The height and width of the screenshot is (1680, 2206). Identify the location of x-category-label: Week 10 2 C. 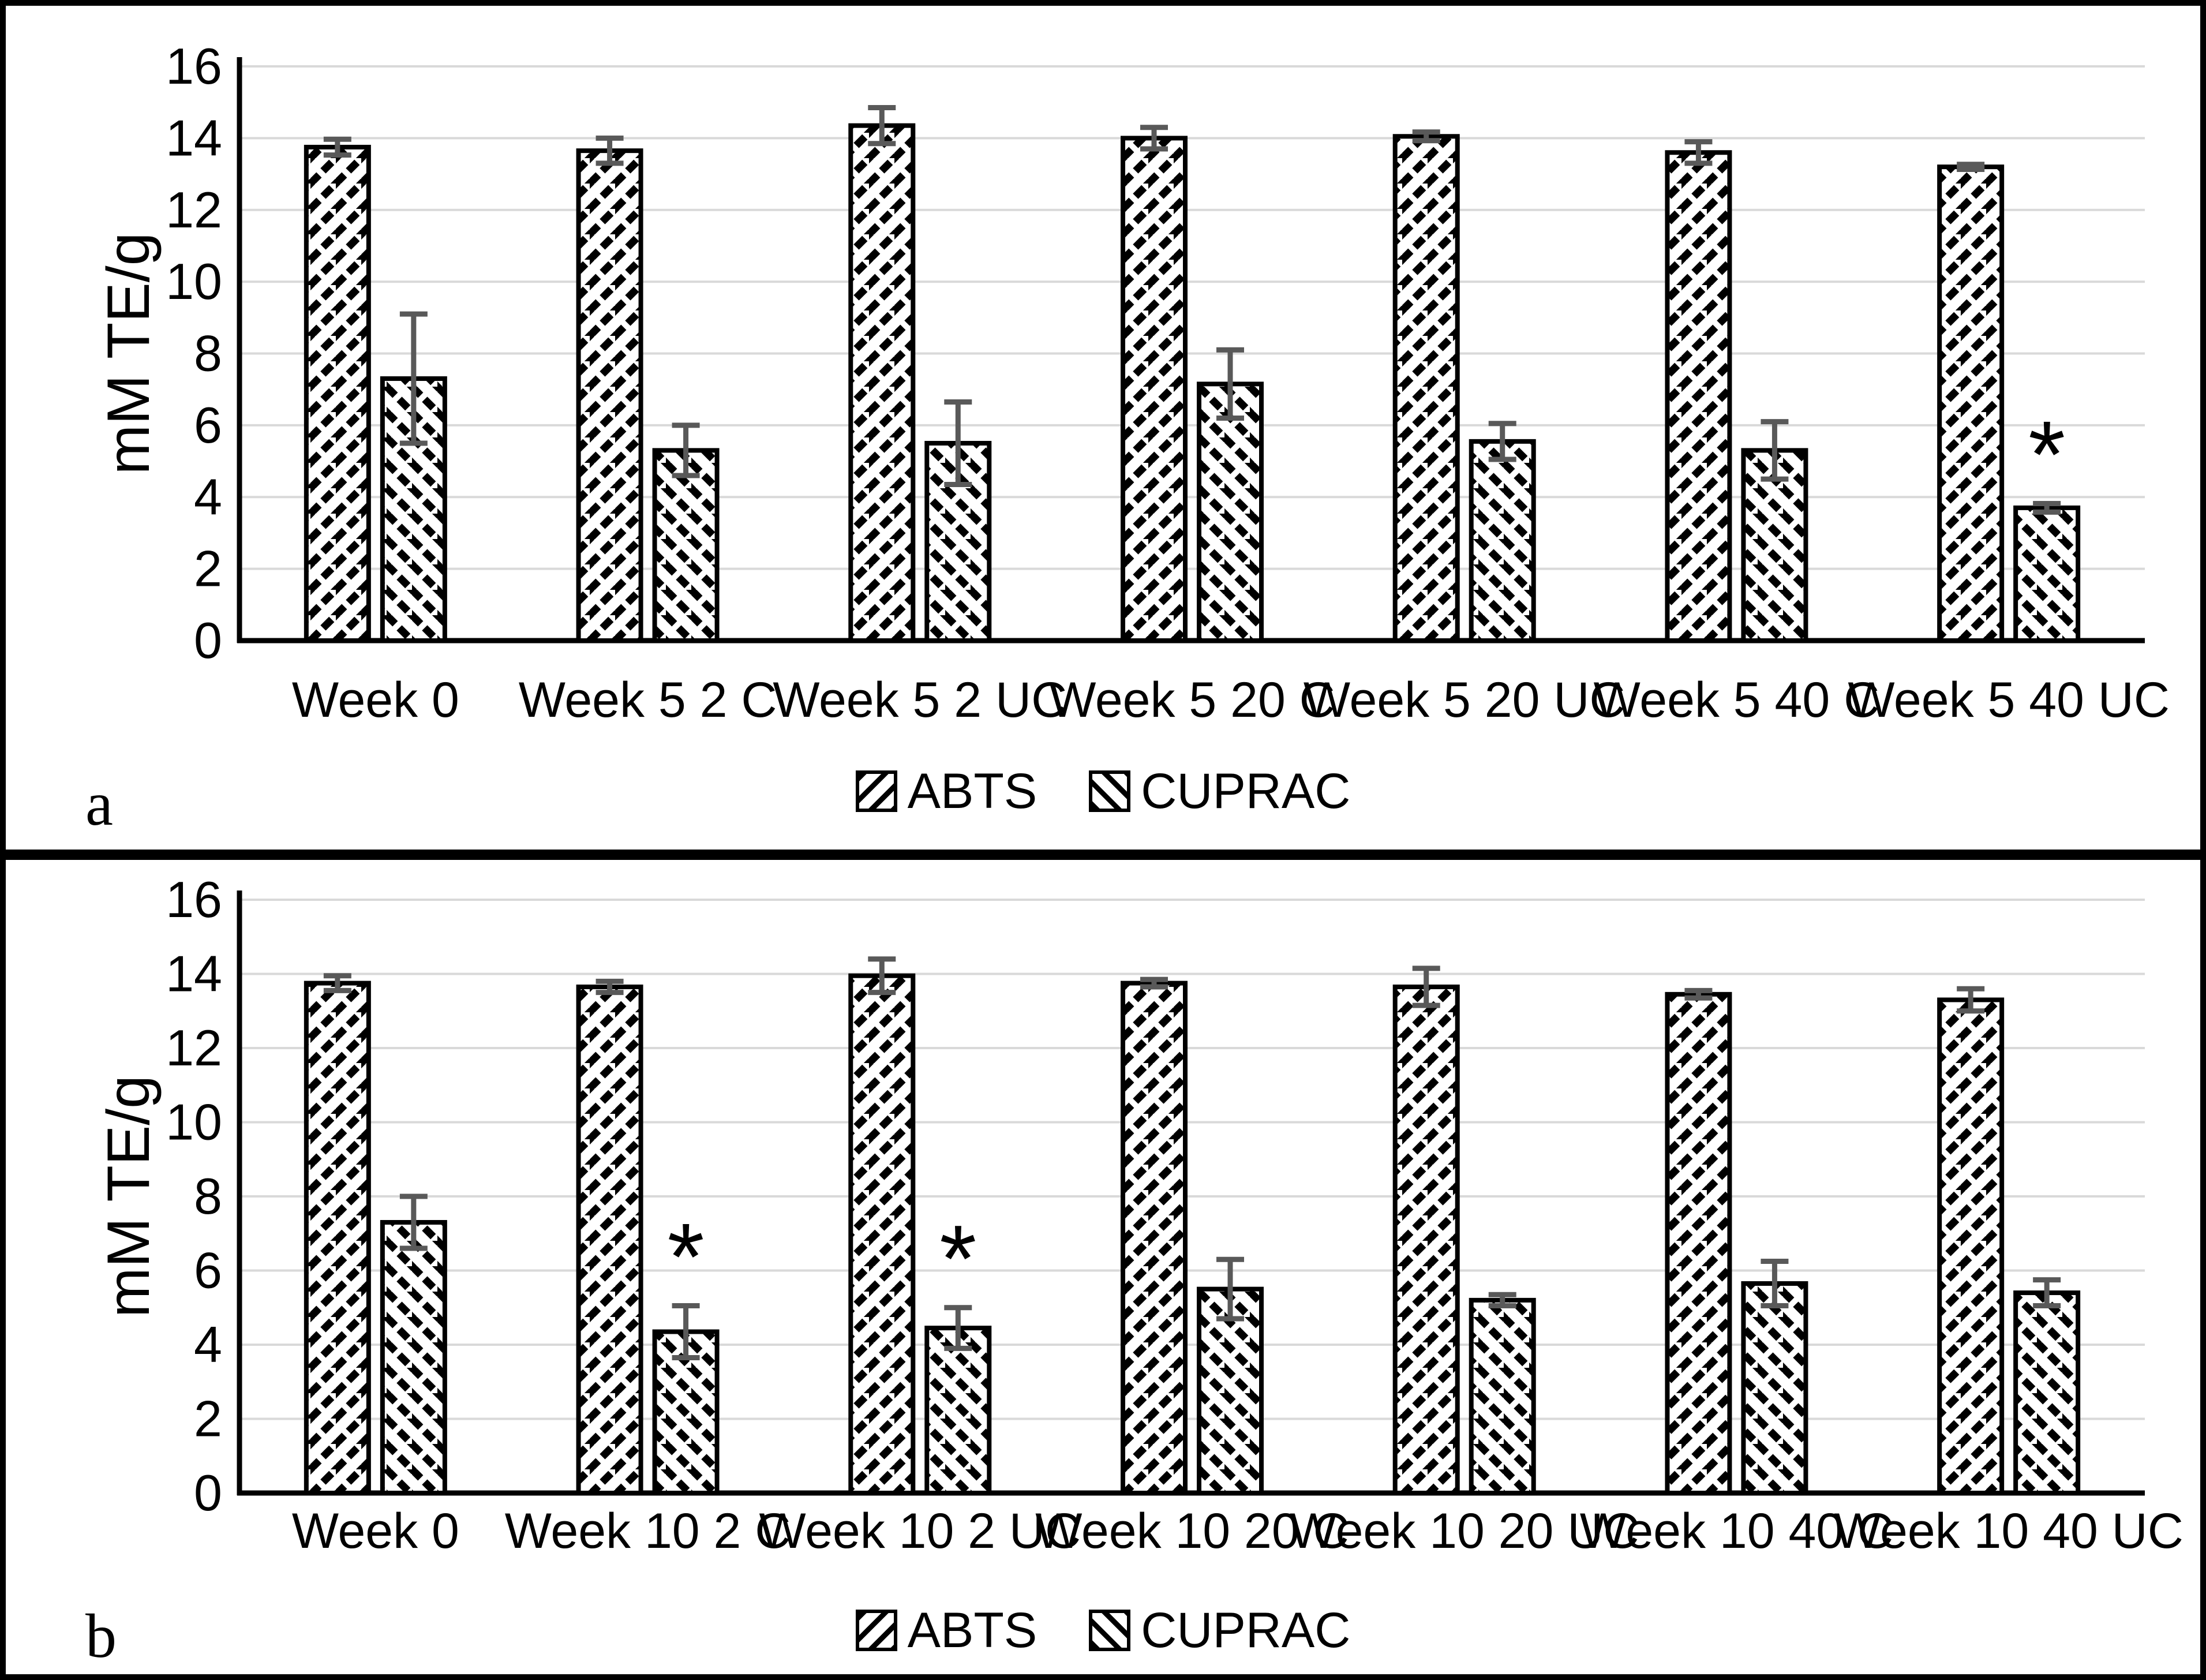
(648, 1531).